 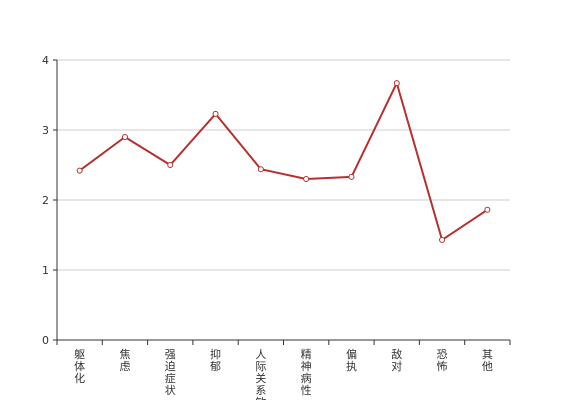 What do you see at coordinates (170, 372) in the screenshot?
I see `x-tick-label: 强迫症状` at bounding box center [170, 372].